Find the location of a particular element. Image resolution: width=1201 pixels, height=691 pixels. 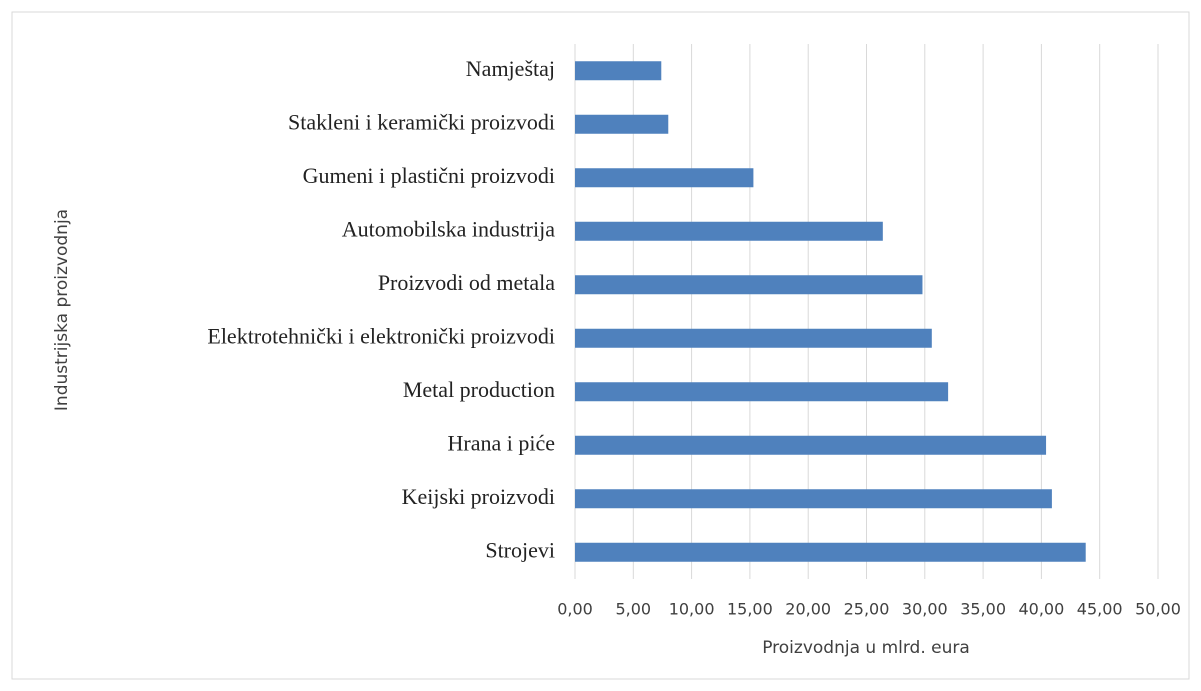

y-tick-label: Automobilska industrija is located at coordinates (449, 228).